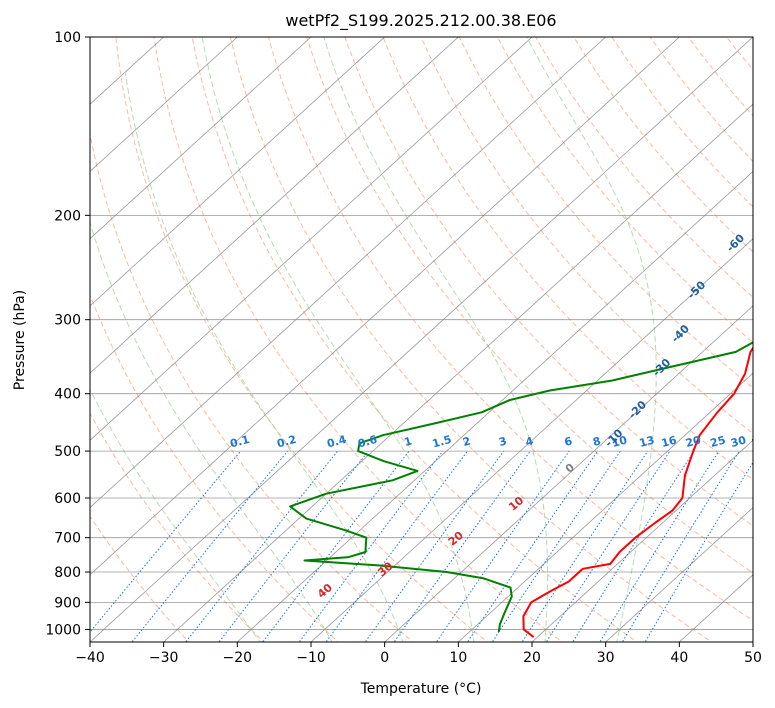 This screenshot has height=708, width=775. What do you see at coordinates (766, 188) in the screenshot?
I see `theta-e-label: -70` at bounding box center [766, 188].